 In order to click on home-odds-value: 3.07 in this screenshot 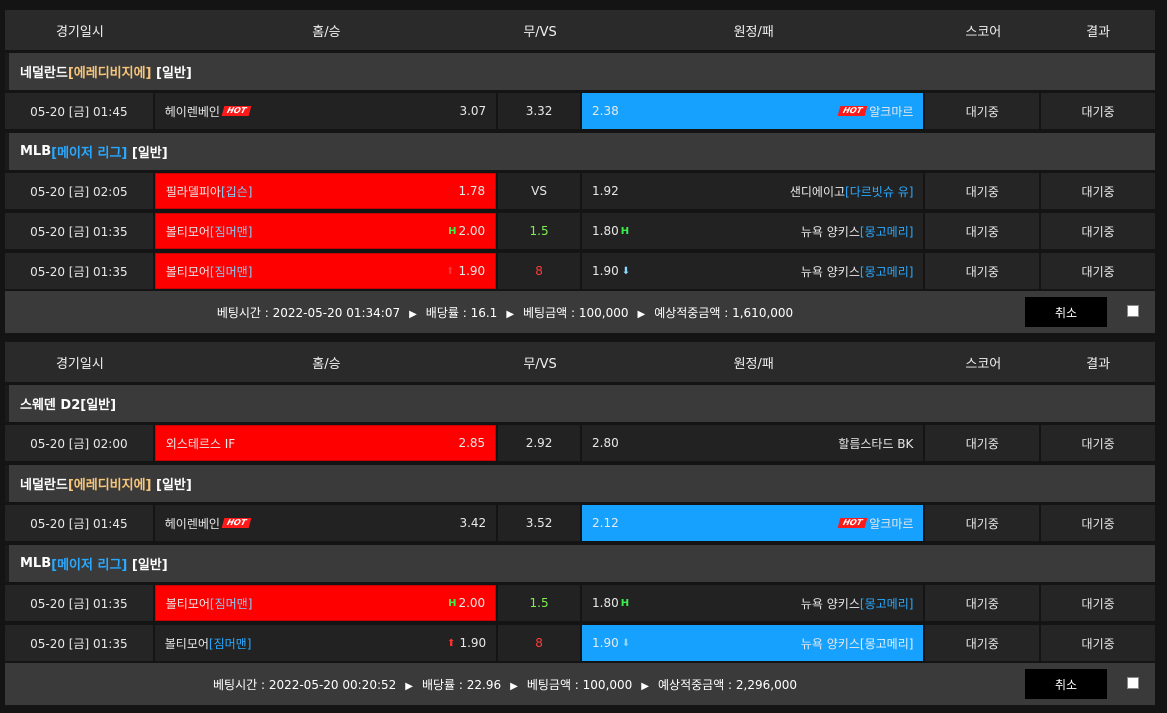, I will do `click(473, 111)`.